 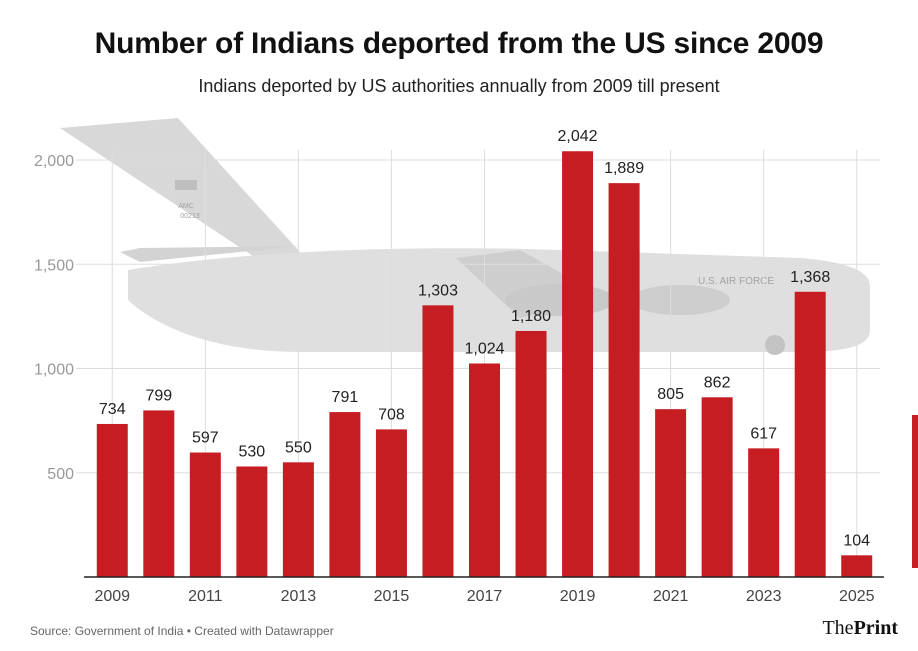 I want to click on bar-value-label: 530, so click(x=252, y=451).